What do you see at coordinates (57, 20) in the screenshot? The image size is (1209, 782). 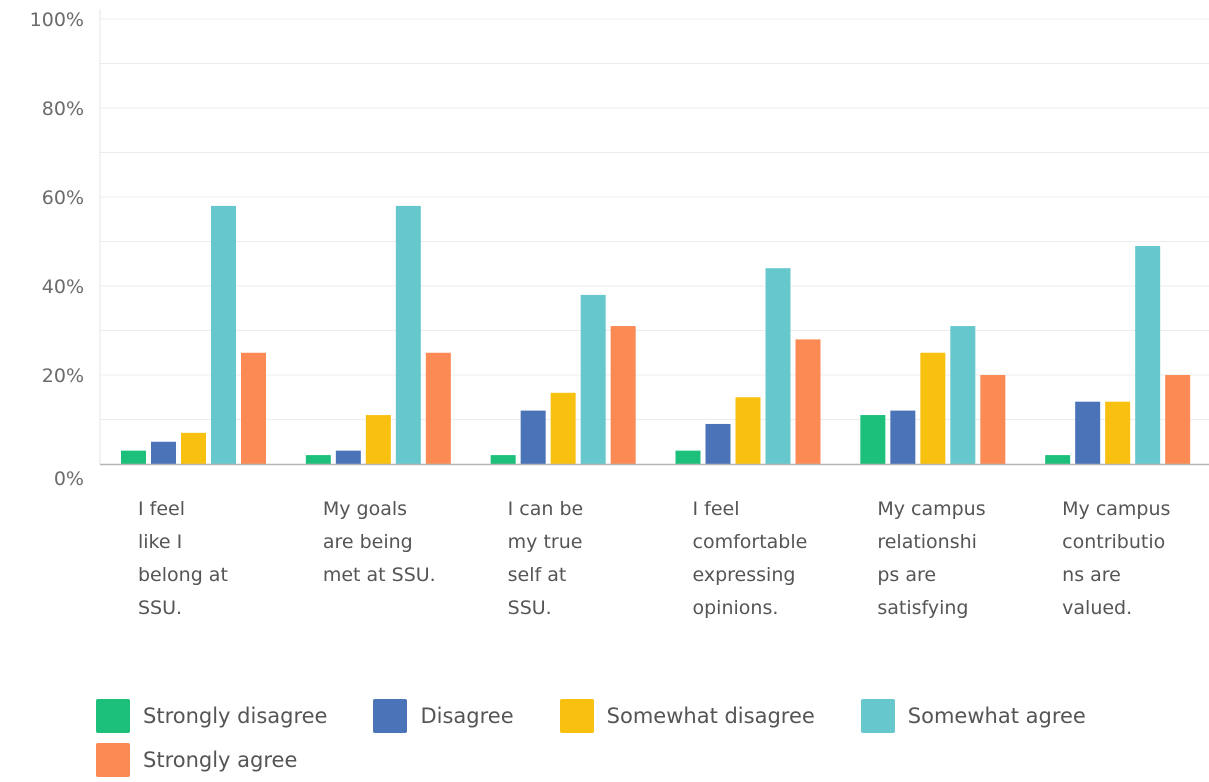 I see `y-tick-label: 100%` at bounding box center [57, 20].